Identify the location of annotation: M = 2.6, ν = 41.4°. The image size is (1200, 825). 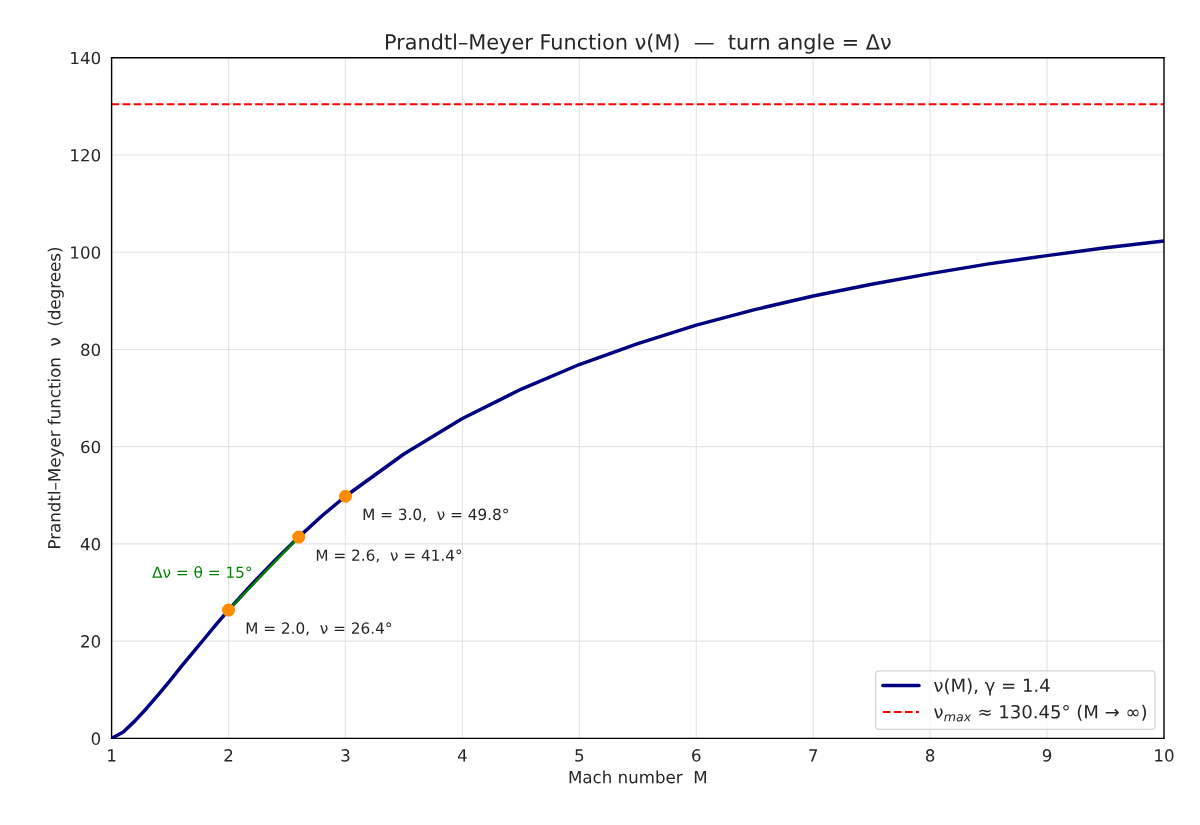
(389, 556).